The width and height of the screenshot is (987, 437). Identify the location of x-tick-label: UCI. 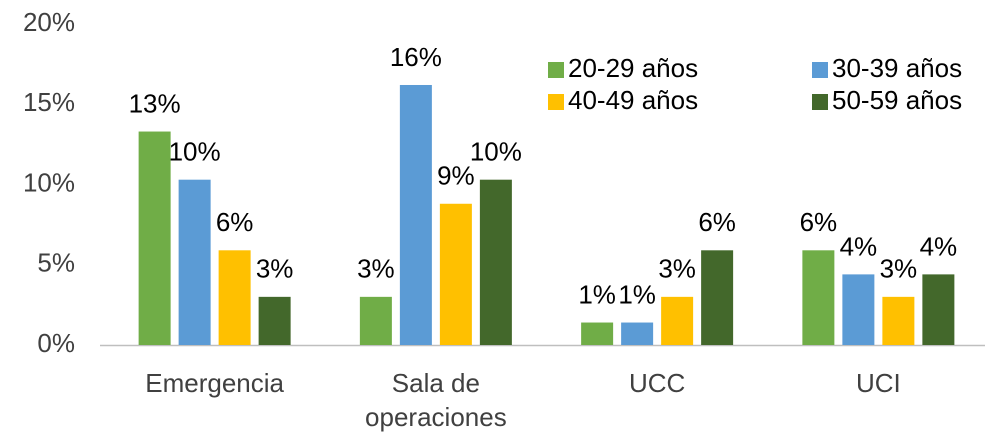
(878, 383).